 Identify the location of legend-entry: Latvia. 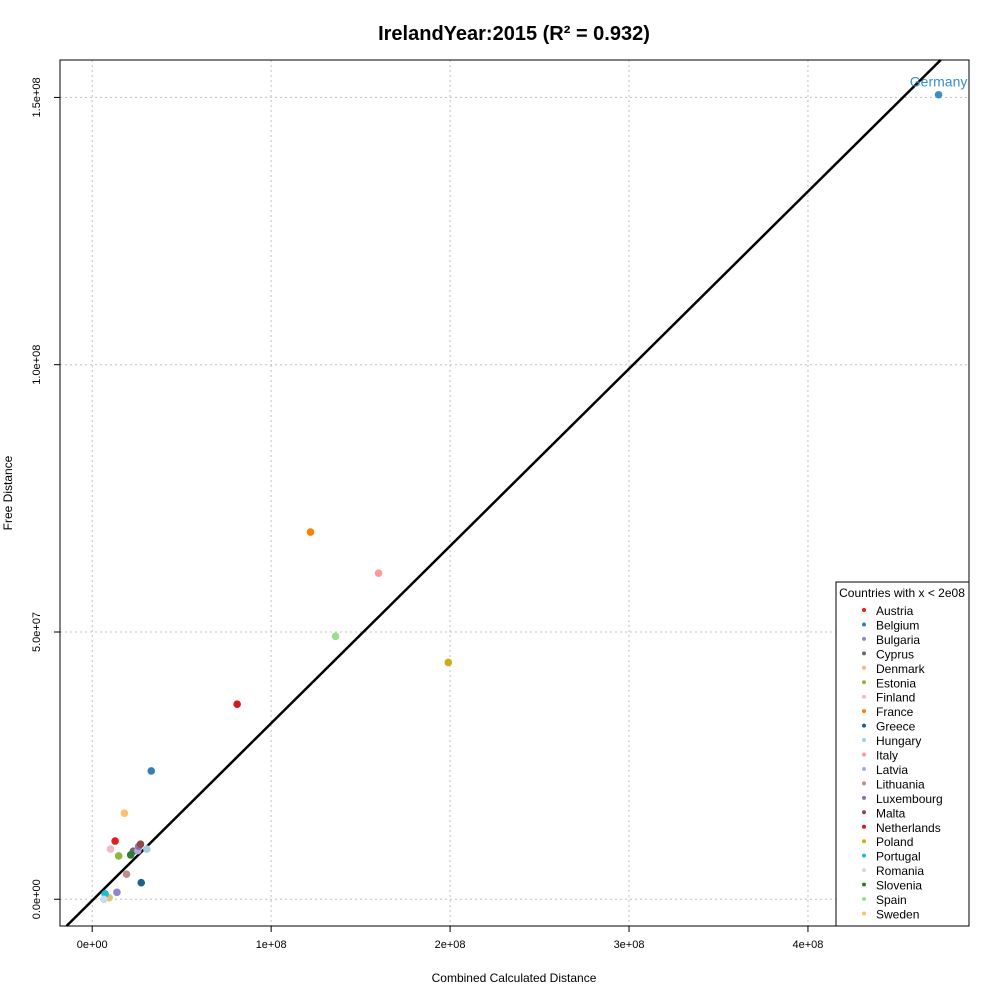
(892, 770).